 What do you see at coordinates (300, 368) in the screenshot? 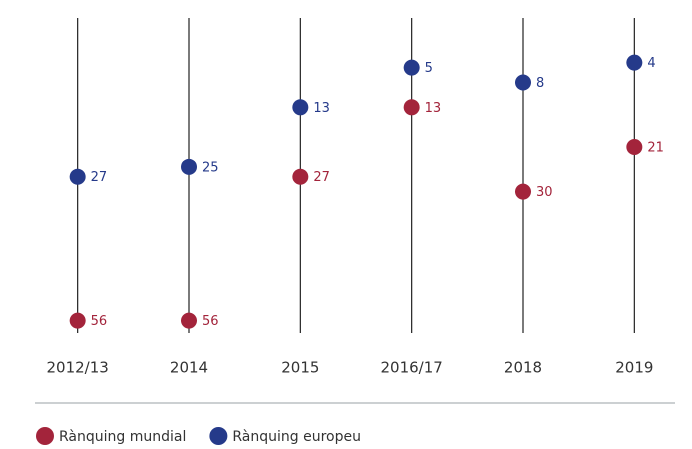
I see `x-tick-label: 2015` at bounding box center [300, 368].